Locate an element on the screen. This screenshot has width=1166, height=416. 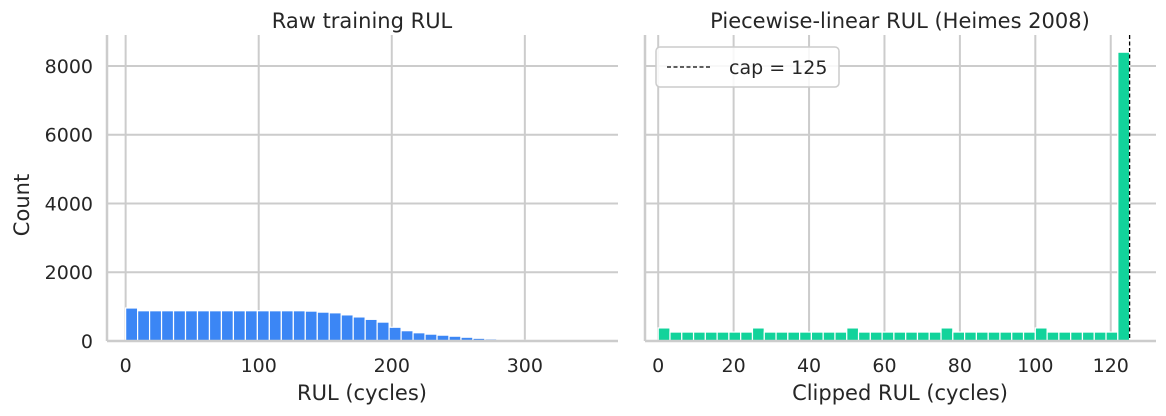
y-axis-label: Count is located at coordinates (22, 205).